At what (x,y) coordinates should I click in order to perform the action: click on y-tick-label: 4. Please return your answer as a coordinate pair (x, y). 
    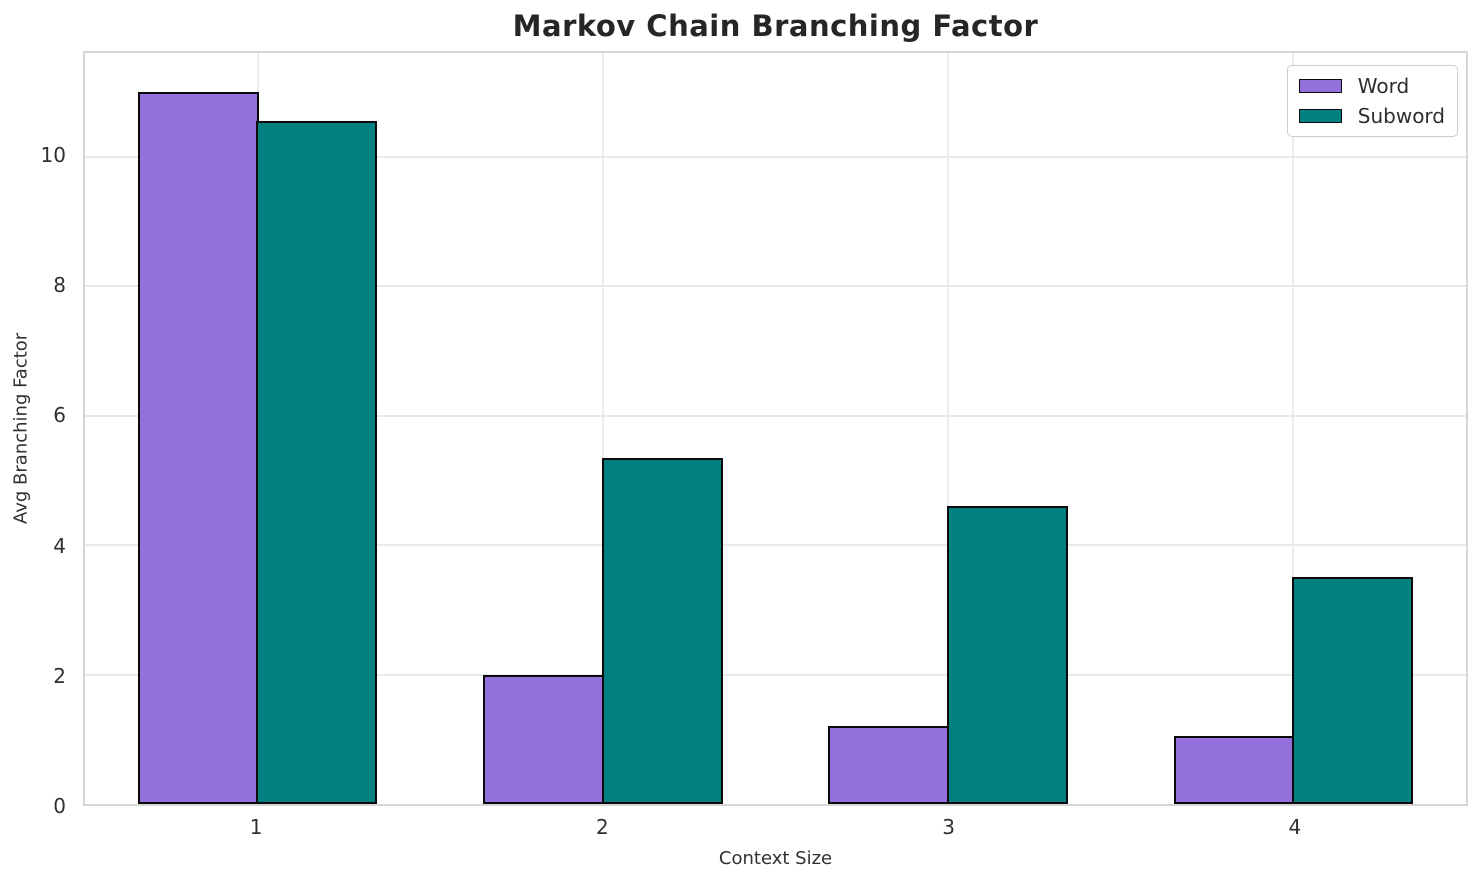
    Looking at the image, I should click on (59, 545).